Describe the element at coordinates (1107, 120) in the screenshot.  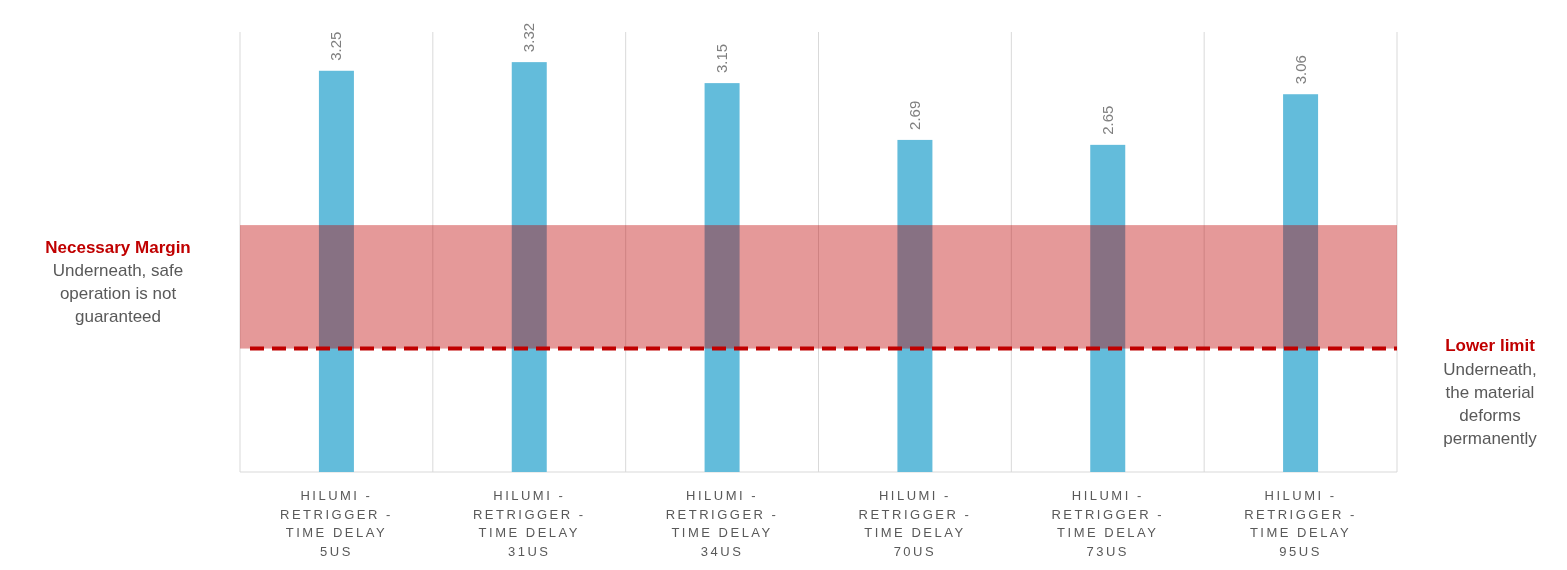
I see `data-label: 2.65` at that location.